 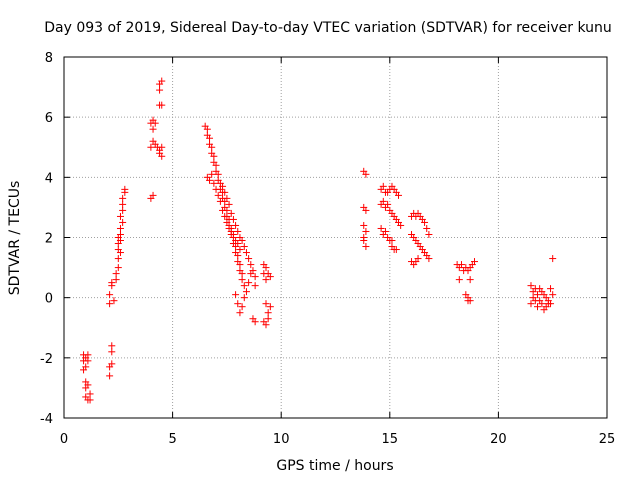 What do you see at coordinates (334, 466) in the screenshot?
I see `x-axis-title: GPS time / hours` at bounding box center [334, 466].